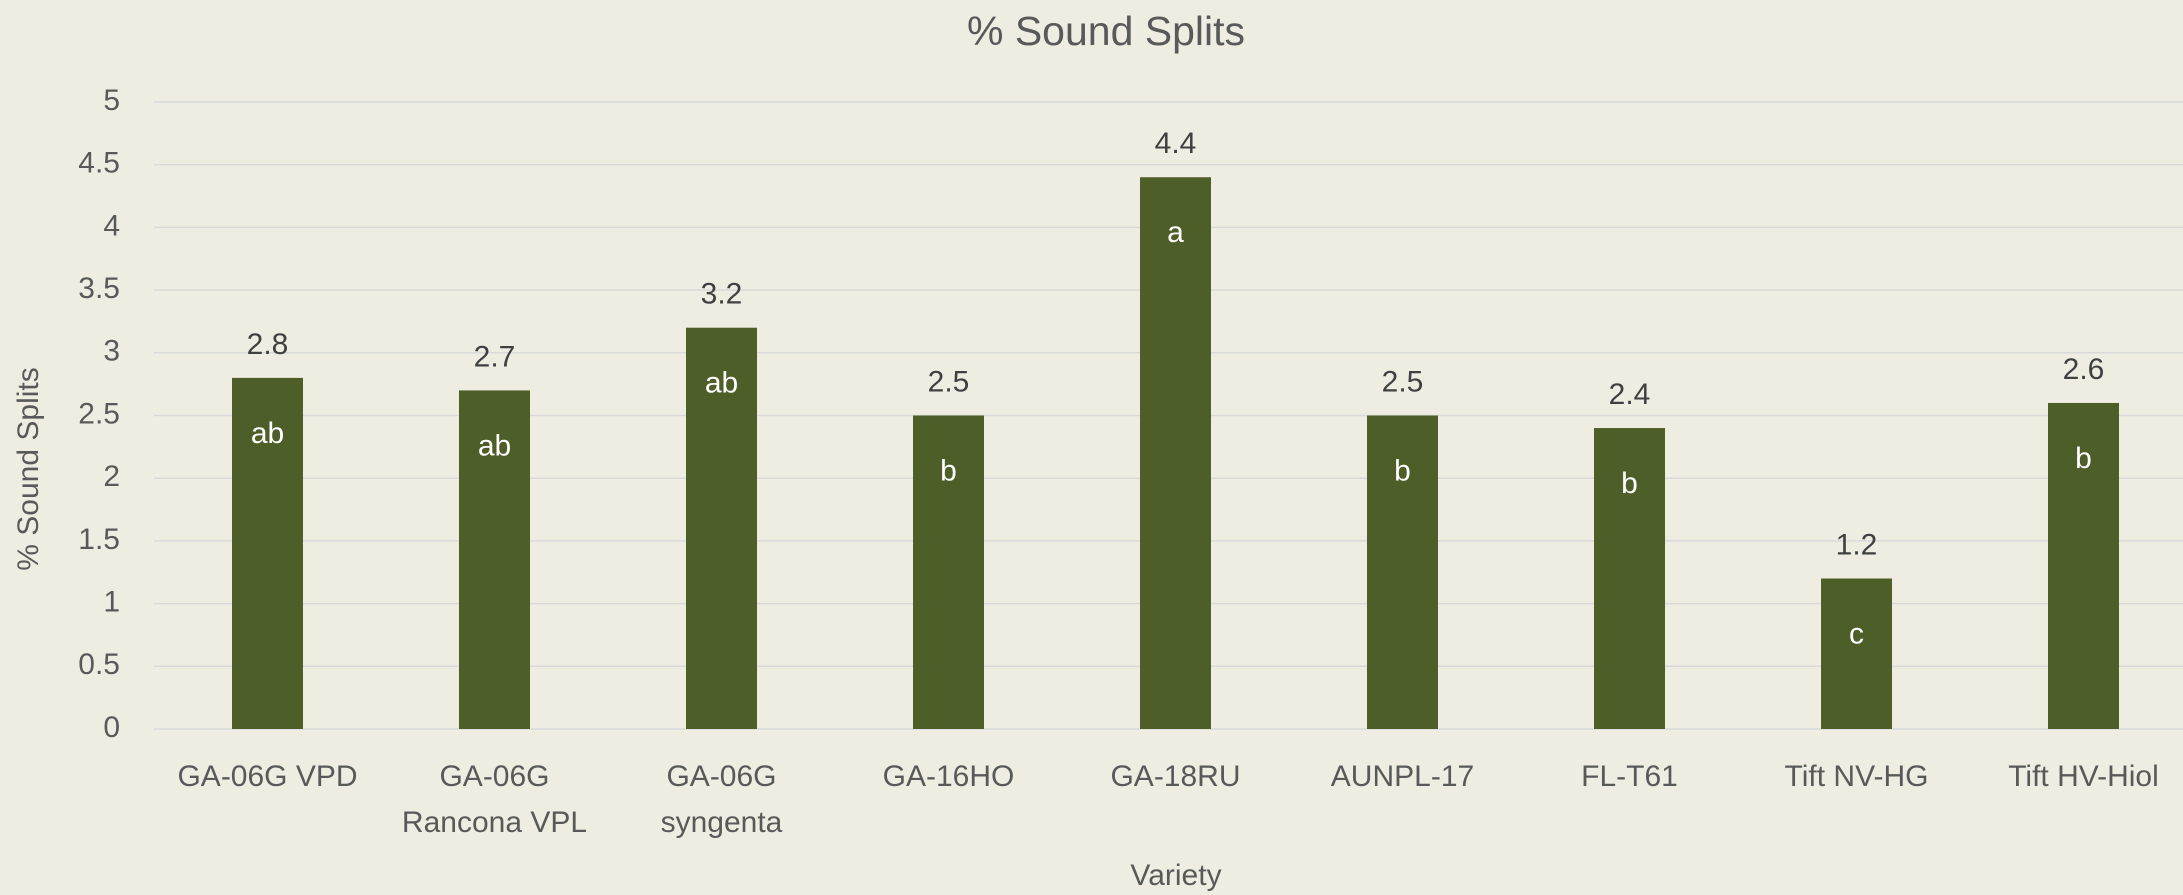 The image size is (2183, 895). What do you see at coordinates (111, 476) in the screenshot?
I see `y-tick-label: 2` at bounding box center [111, 476].